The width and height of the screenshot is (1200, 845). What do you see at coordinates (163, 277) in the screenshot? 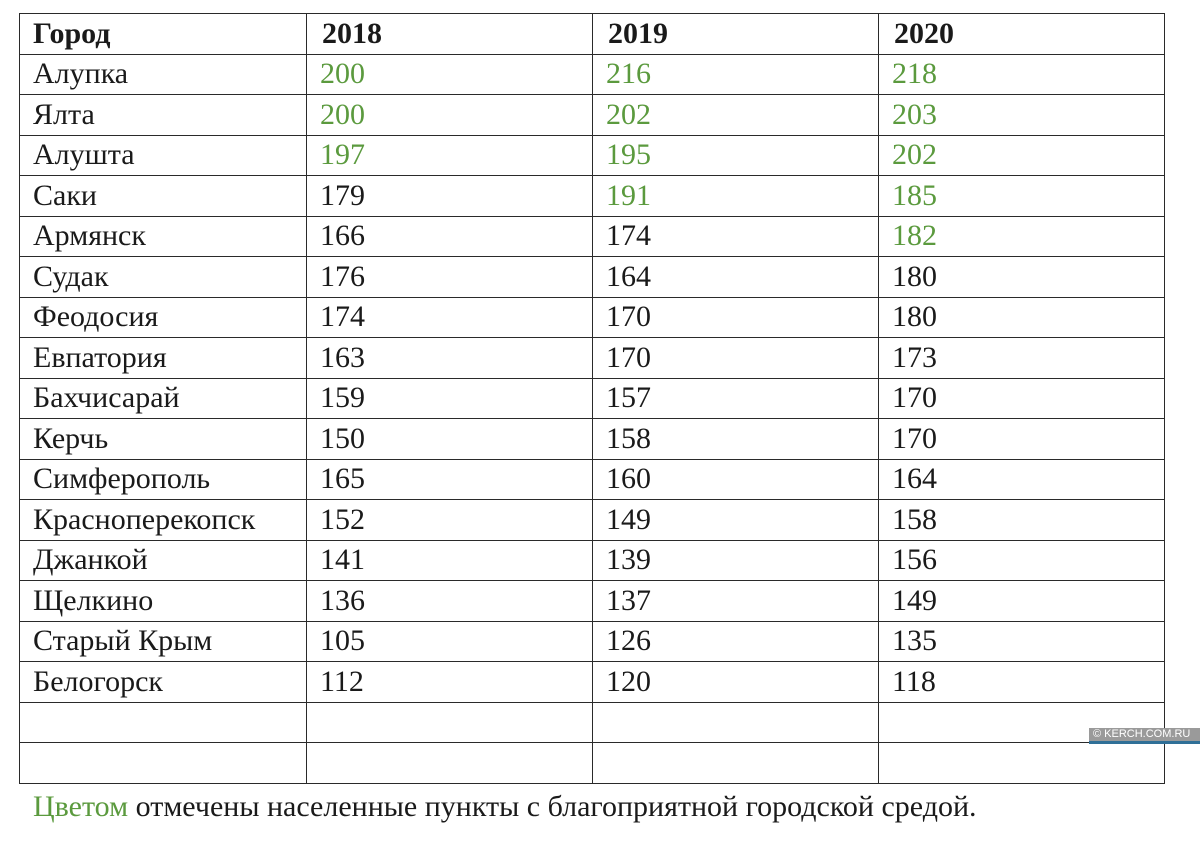
I see `cell-city: Судак` at bounding box center [163, 277].